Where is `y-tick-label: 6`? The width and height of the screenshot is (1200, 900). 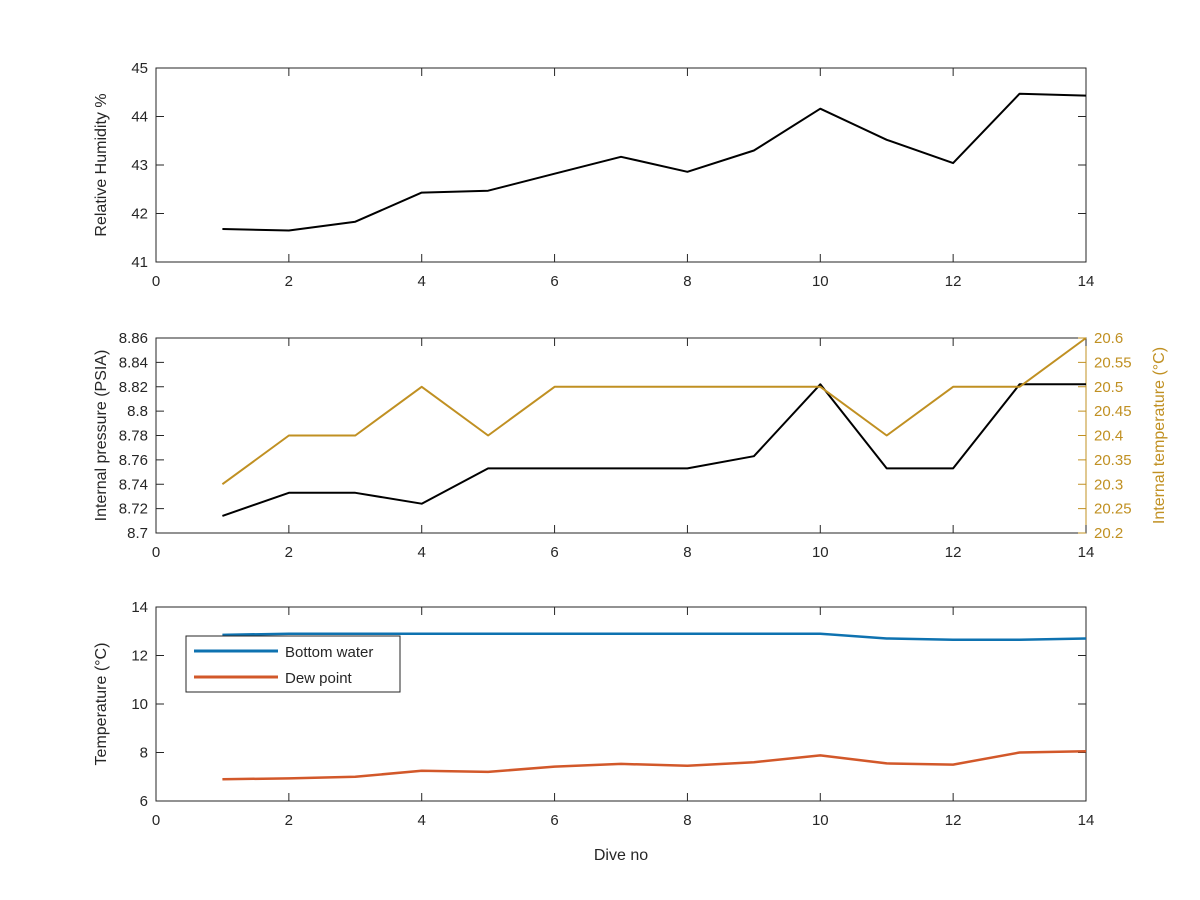 y-tick-label: 6 is located at coordinates (144, 801).